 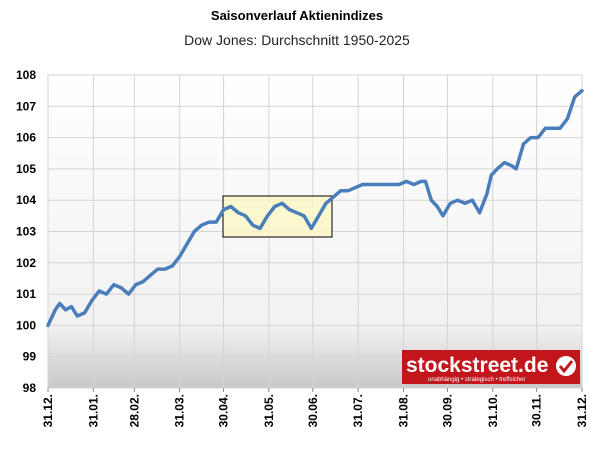 I want to click on y-tick-label: 108, so click(x=26, y=75).